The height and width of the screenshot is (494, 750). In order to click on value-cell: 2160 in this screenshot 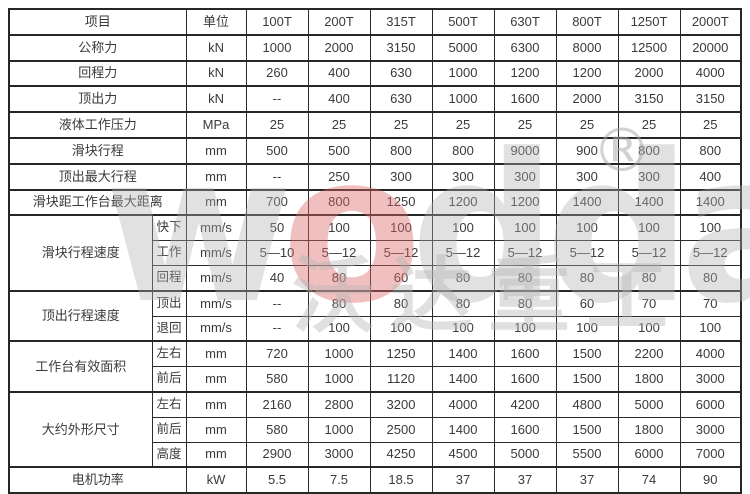, I will do `click(277, 404)`.